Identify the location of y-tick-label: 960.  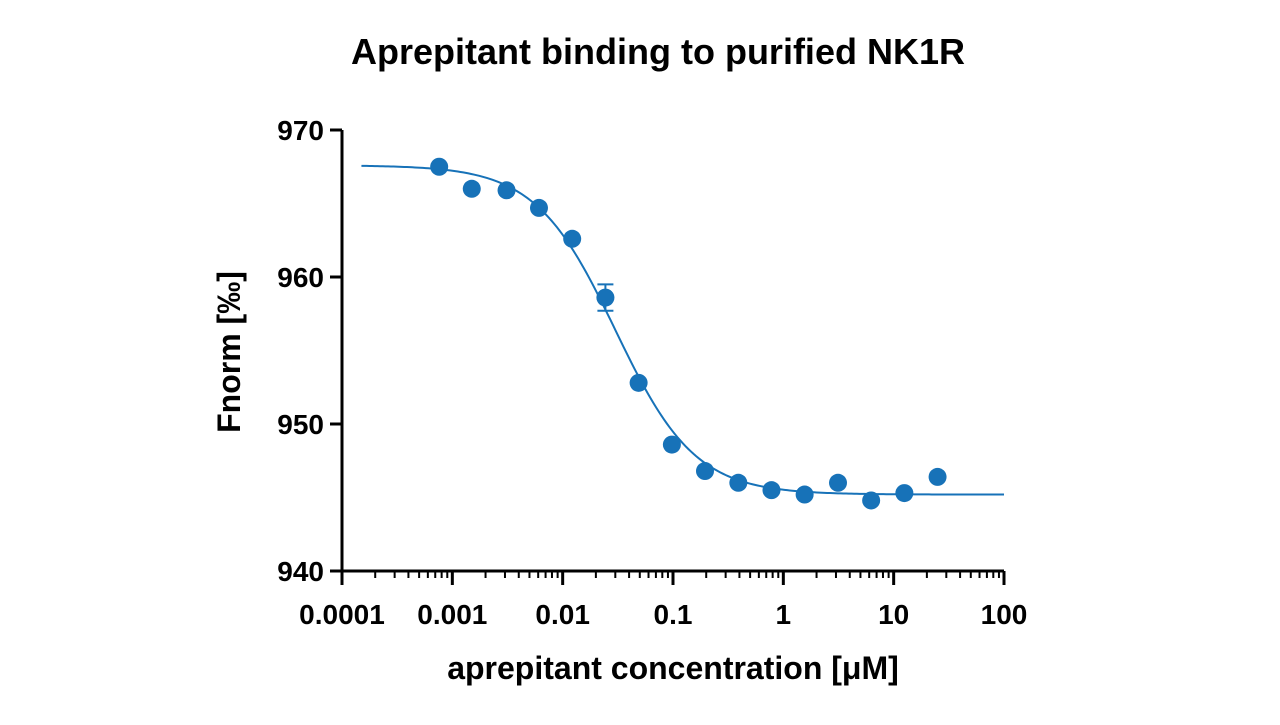
(300, 277).